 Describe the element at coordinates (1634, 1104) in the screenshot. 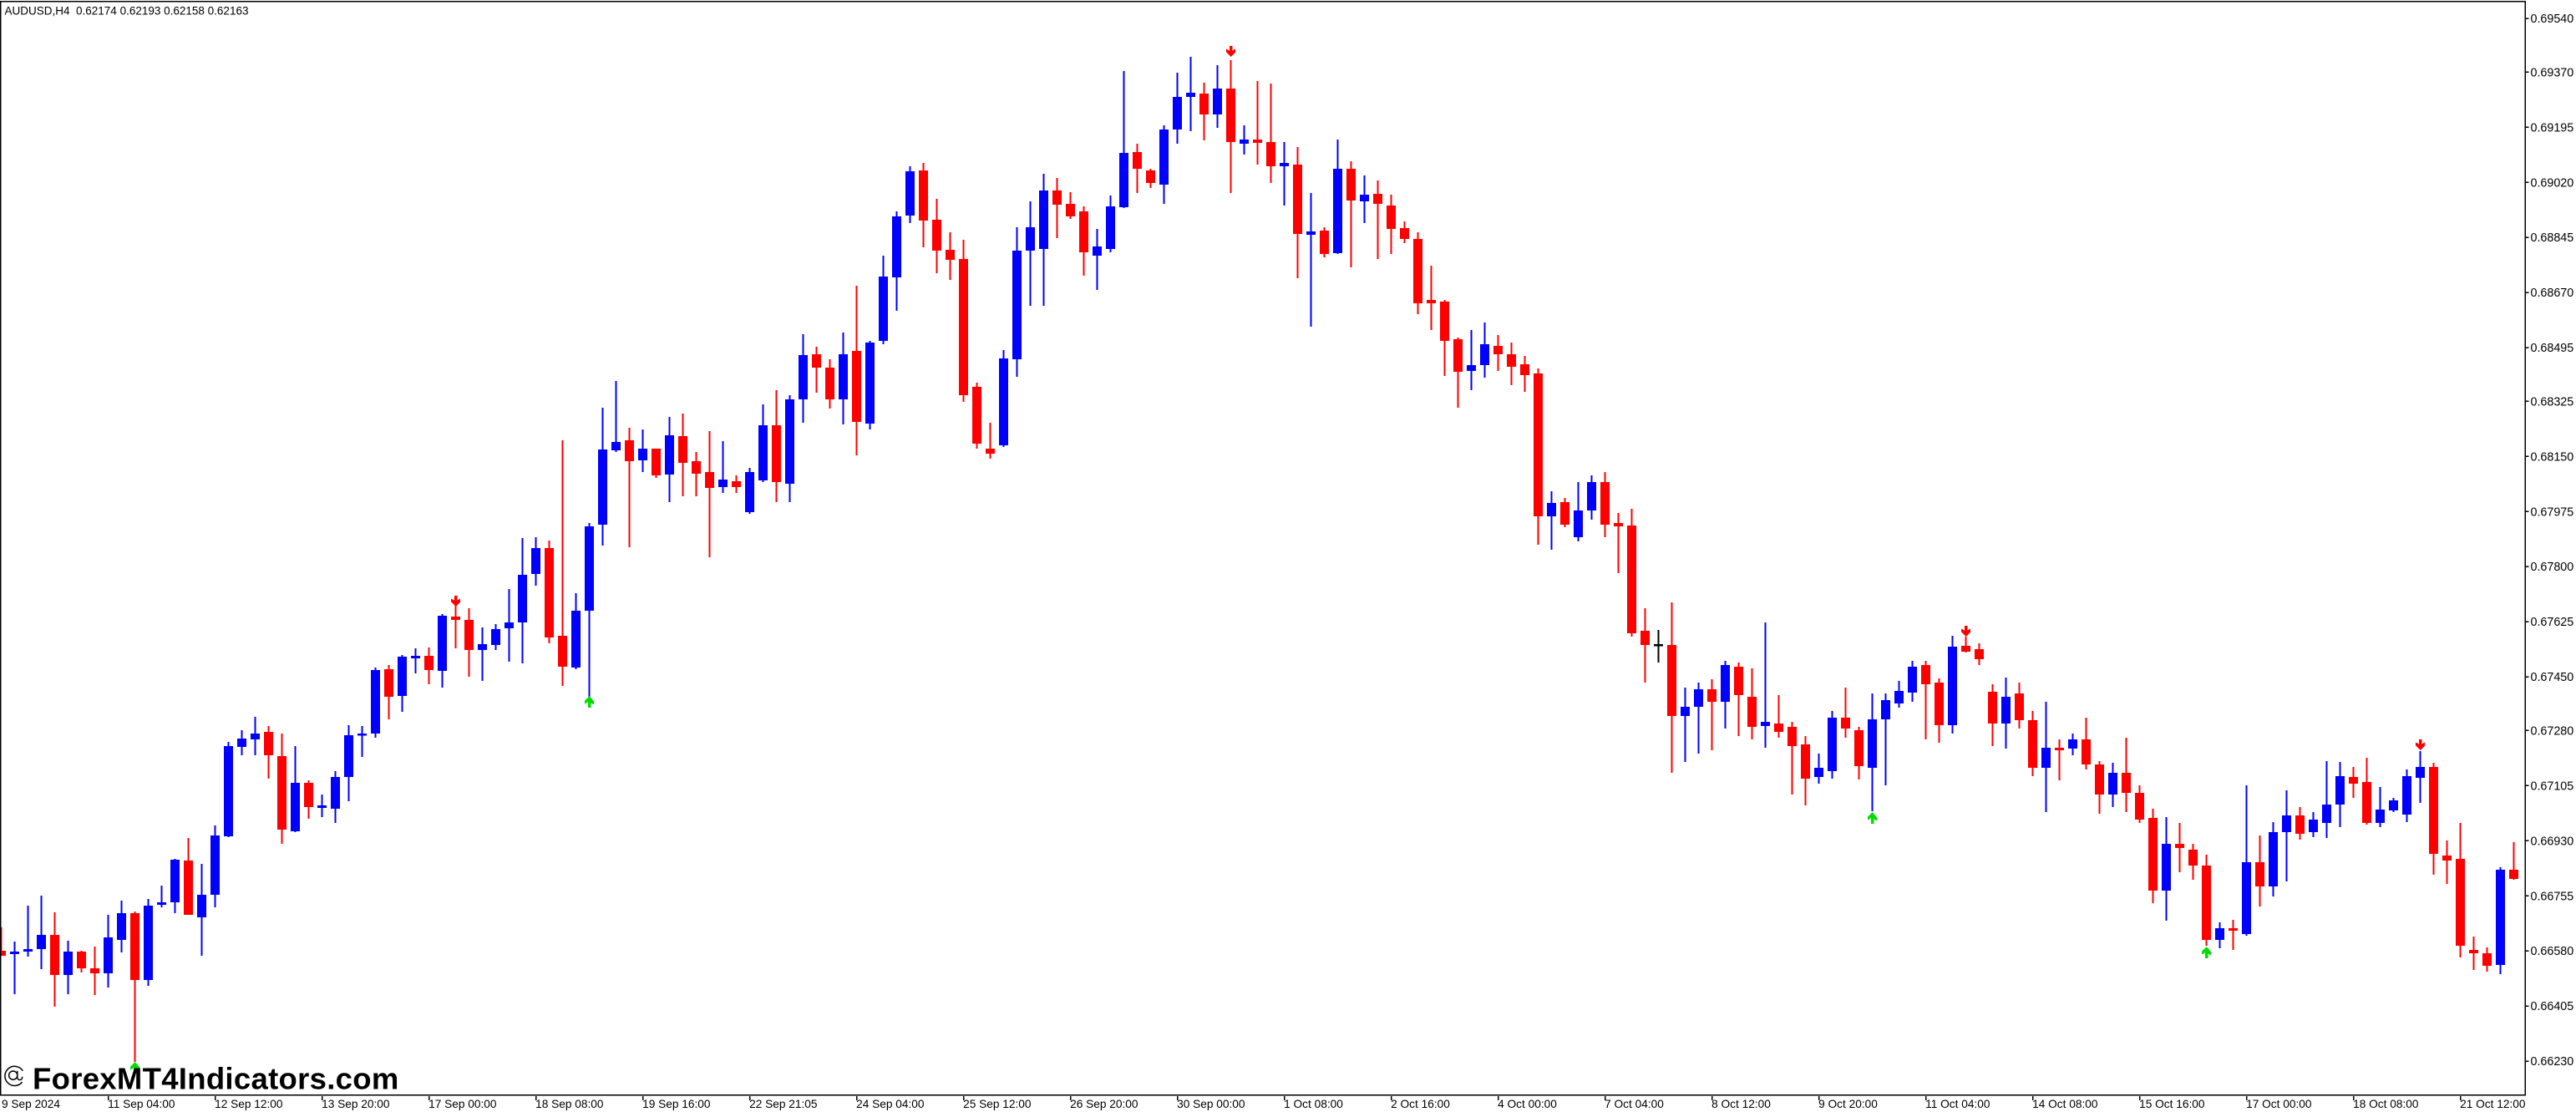

I see `svg-text: 7 Oct 04:00` at that location.